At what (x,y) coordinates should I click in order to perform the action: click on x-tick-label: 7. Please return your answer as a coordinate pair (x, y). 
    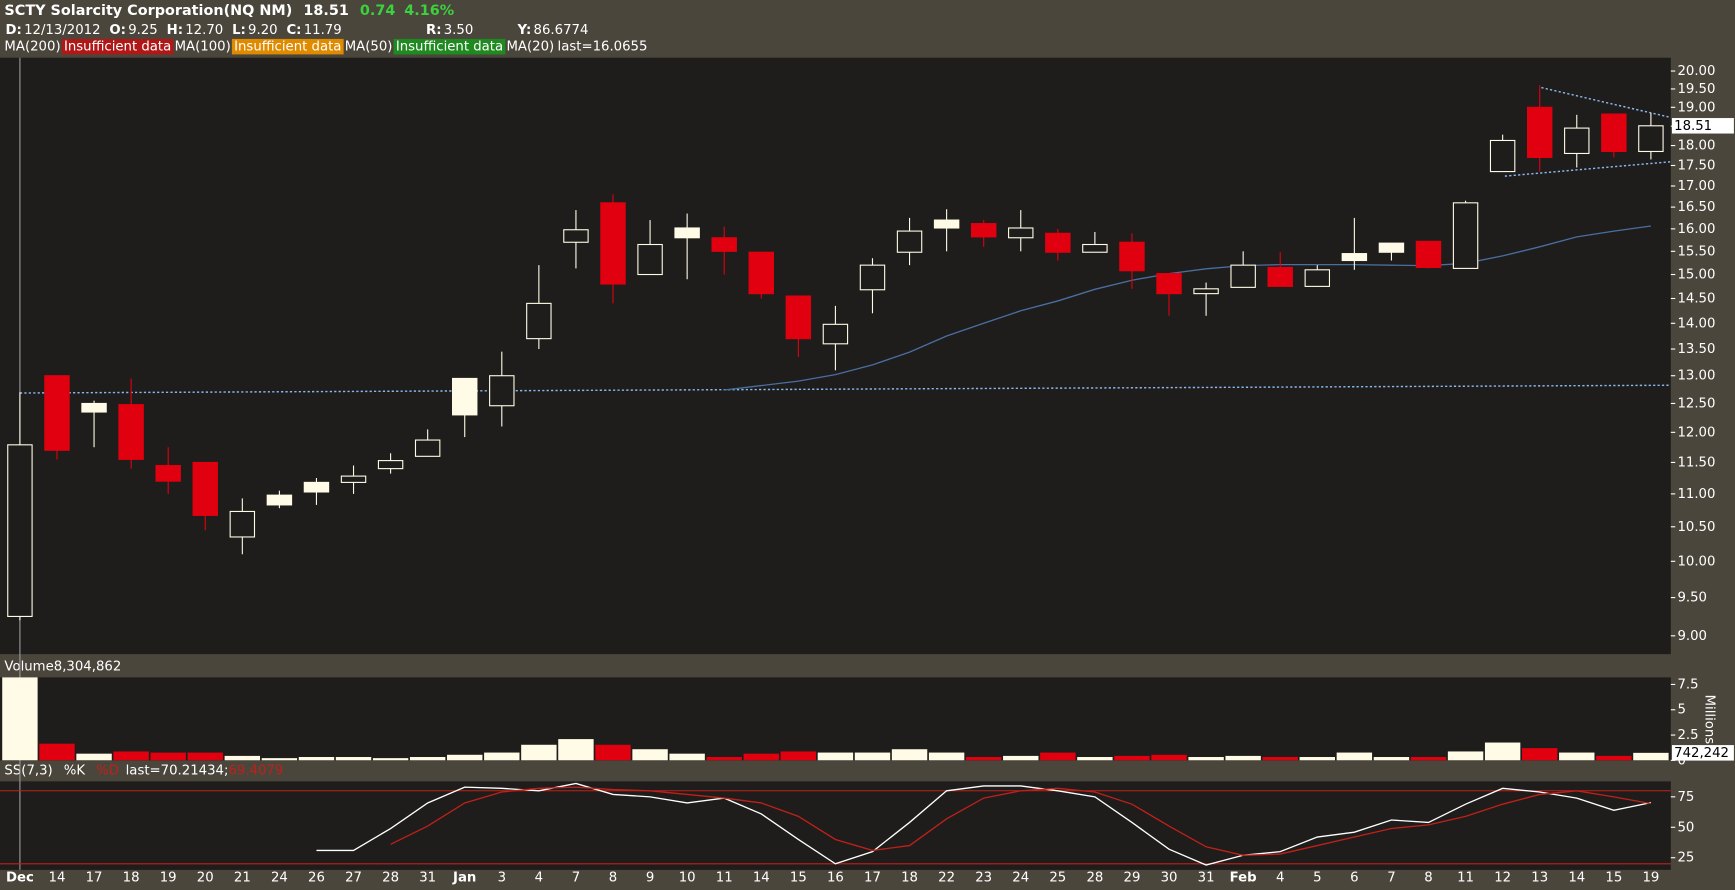
    Looking at the image, I should click on (576, 878).